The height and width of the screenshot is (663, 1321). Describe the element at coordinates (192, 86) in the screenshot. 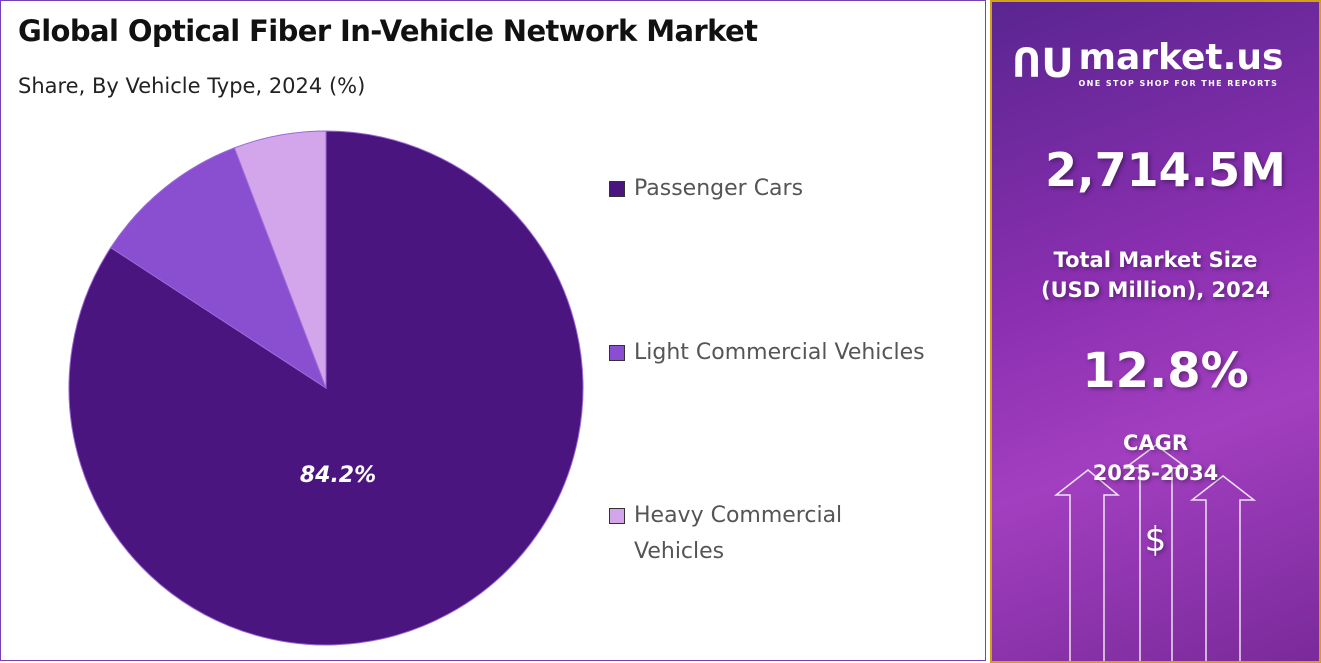

I see `chart-subtitle: Share, By Vehicle Type, 2024 (%)` at that location.